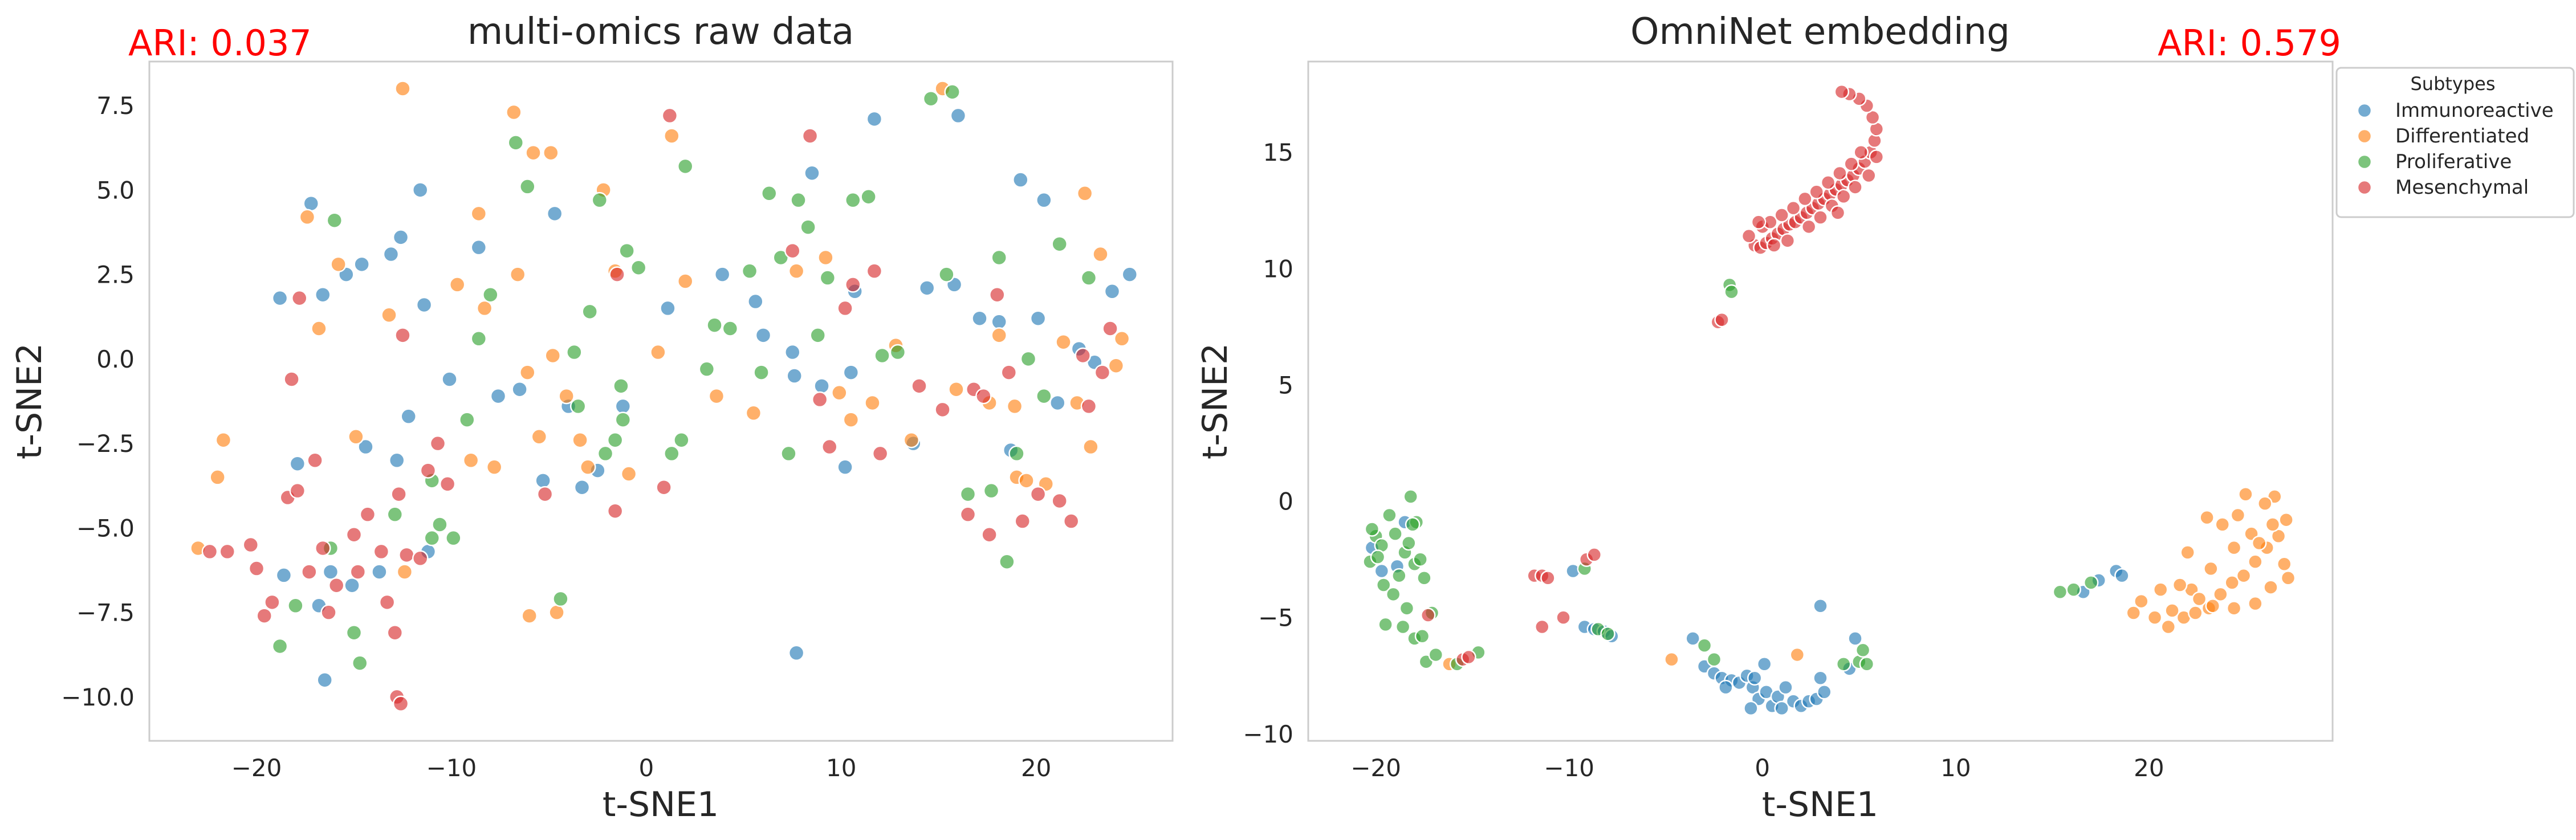 This screenshot has width=2576, height=840. I want to click on right-x-tick-label: 10, so click(1955, 768).